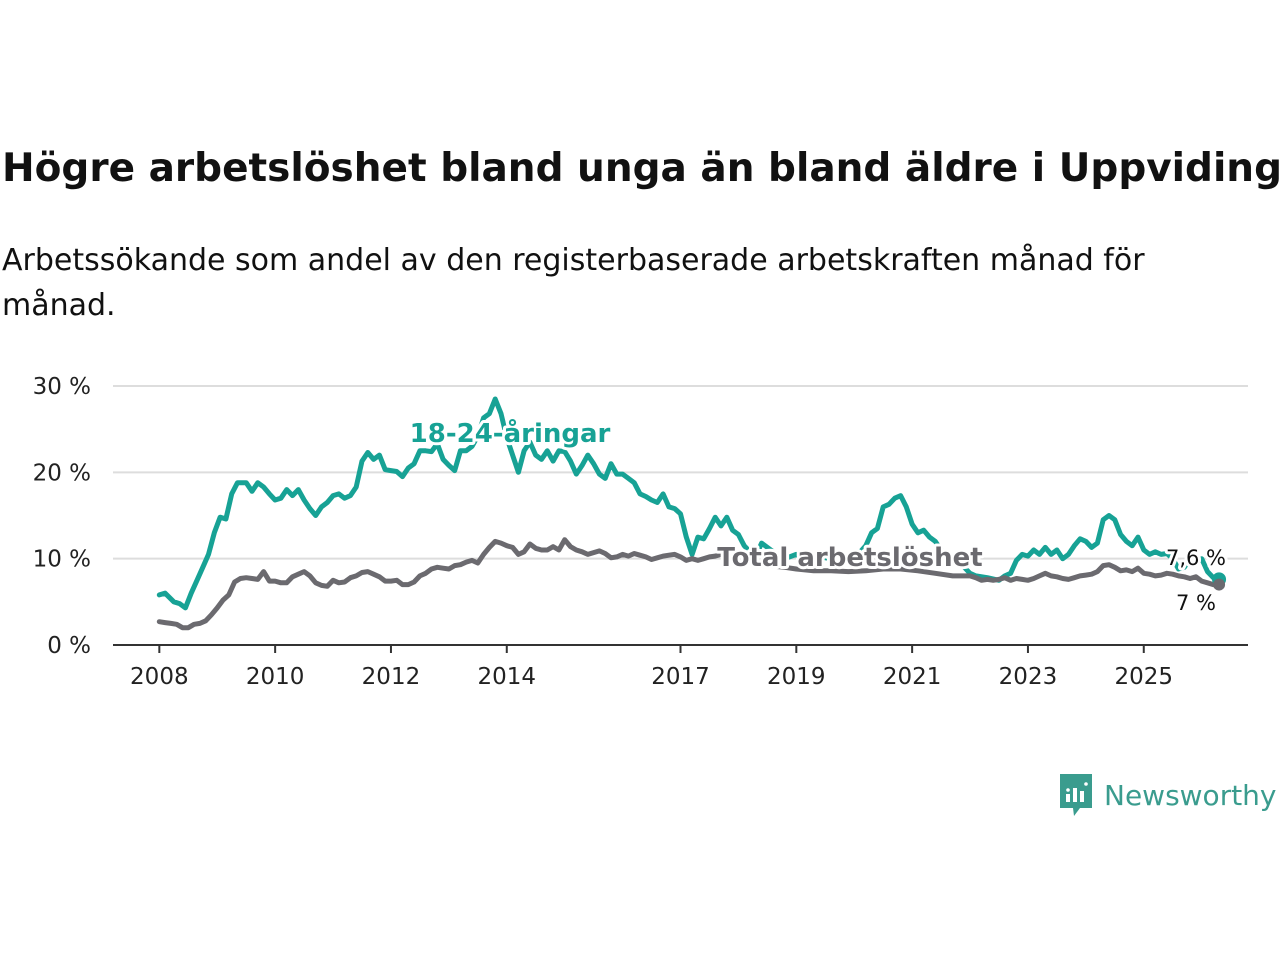 The height and width of the screenshot is (960, 1280). I want to click on series-labels: 18-24-åringar Total arbetslöshet 7,6 % 7 %, so click(818, 516).